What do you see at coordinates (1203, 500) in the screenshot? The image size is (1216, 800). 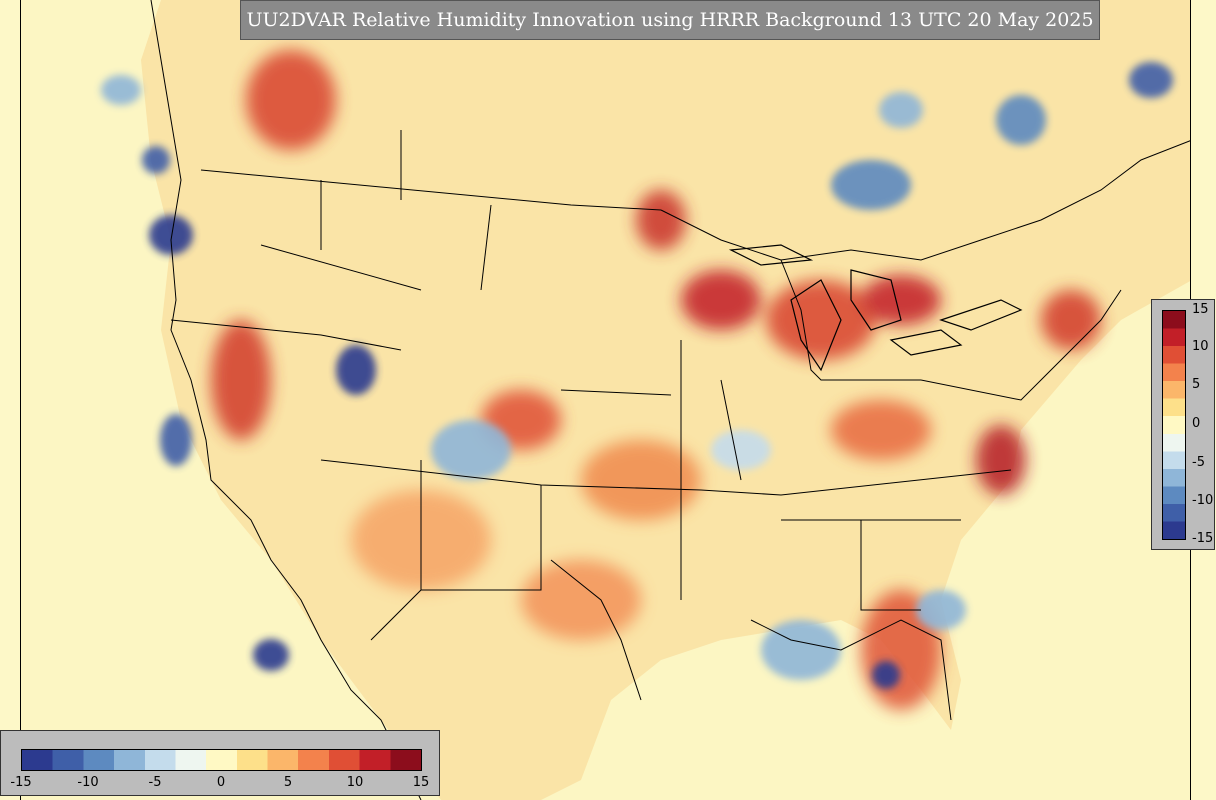 I see `colorbar-right-tick: -10` at bounding box center [1203, 500].